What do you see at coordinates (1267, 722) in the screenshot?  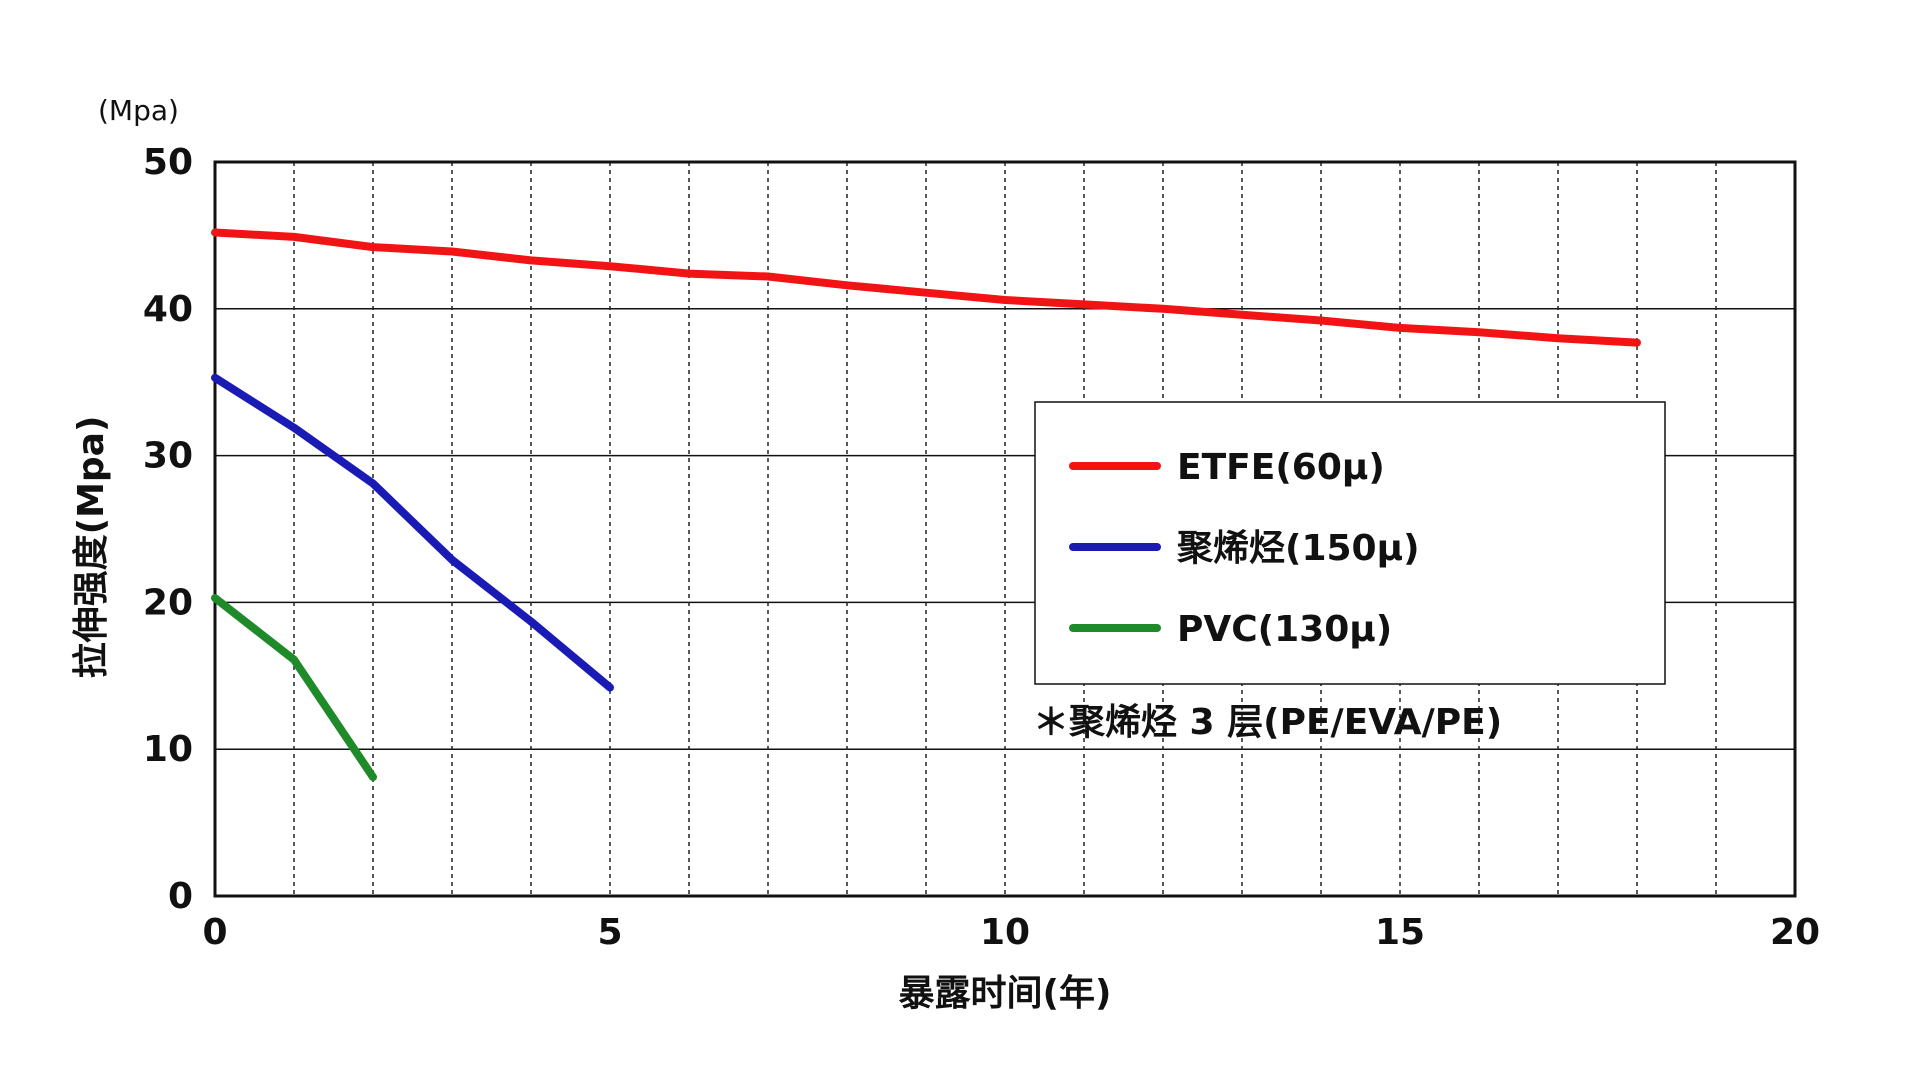 I see `annotation-note: ＊聚烯烃 3 层(PE/EVA/PE)` at bounding box center [1267, 722].